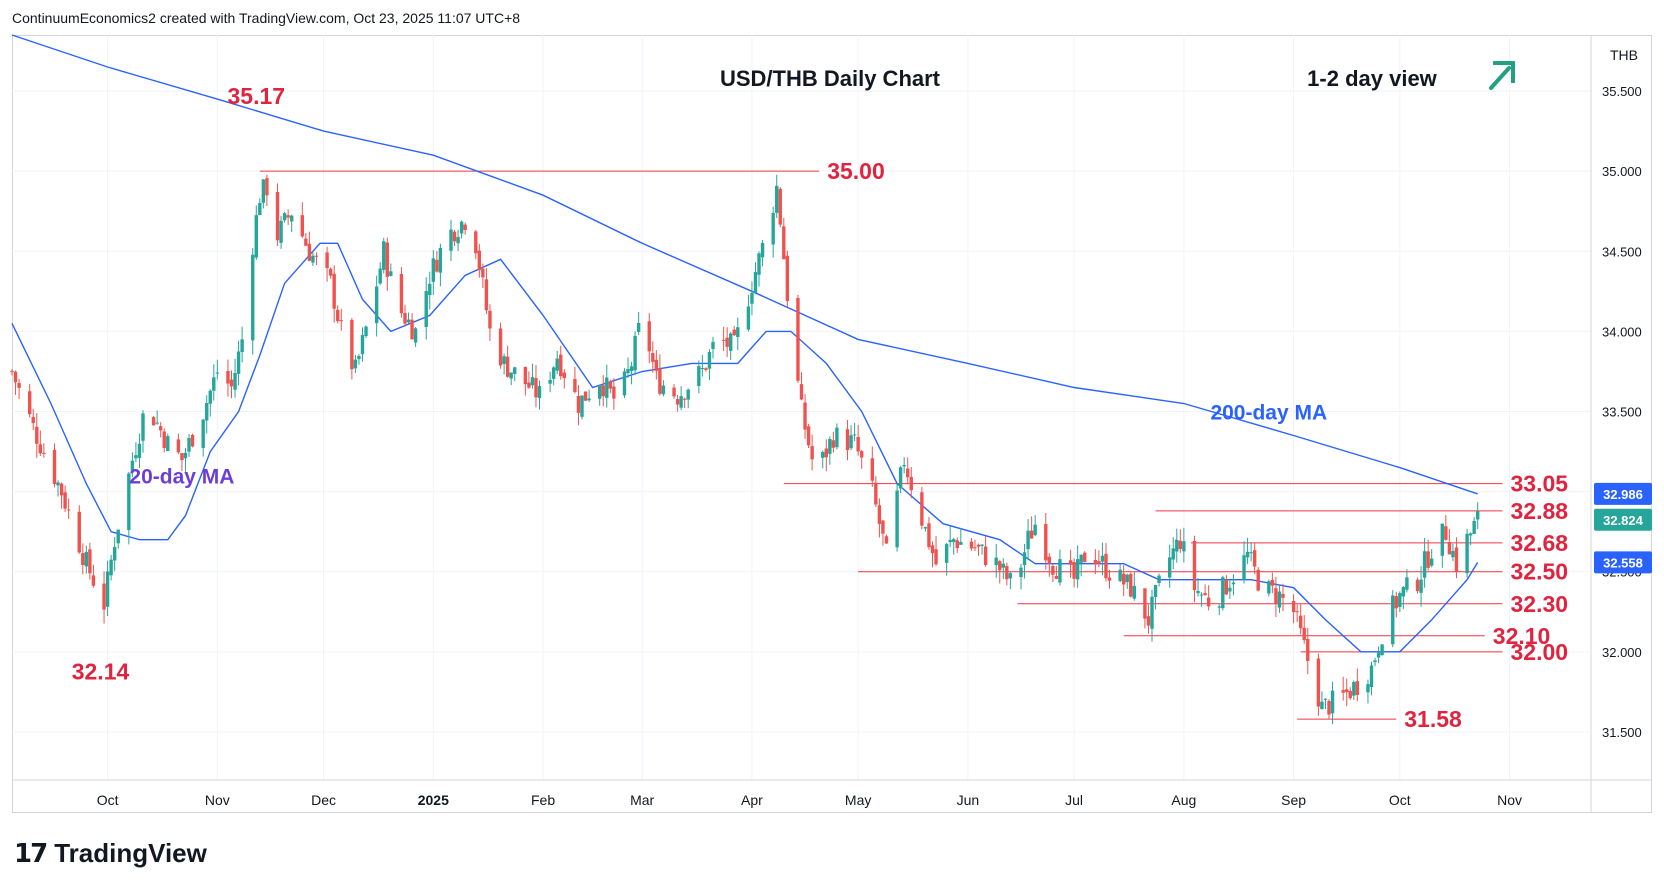  What do you see at coordinates (433, 800) in the screenshot?
I see `x-tick-label: 2025` at bounding box center [433, 800].